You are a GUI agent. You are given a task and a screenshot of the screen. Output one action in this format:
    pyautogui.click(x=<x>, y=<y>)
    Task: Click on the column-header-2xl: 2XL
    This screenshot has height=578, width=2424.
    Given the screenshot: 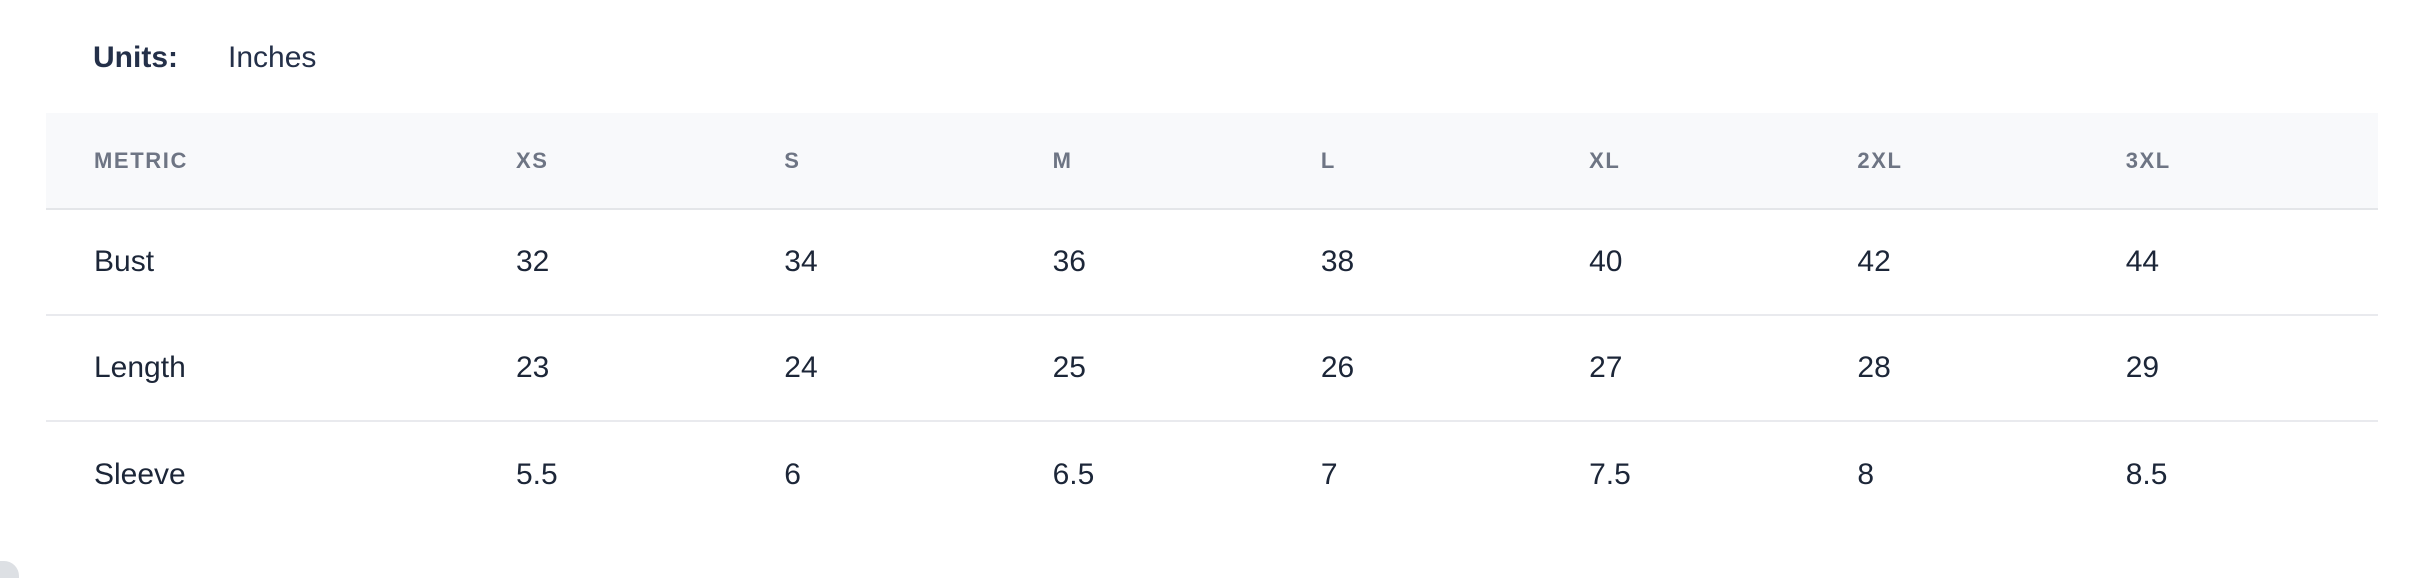 What is the action you would take?
    pyautogui.click(x=1975, y=161)
    